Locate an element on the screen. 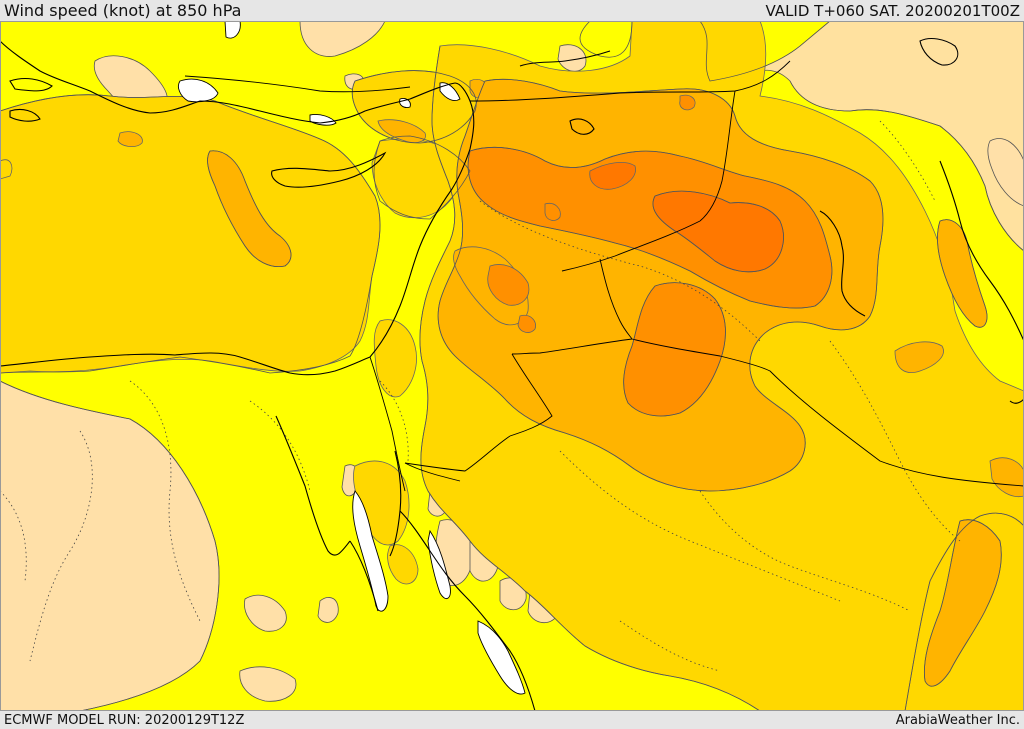 Image resolution: width=1024 pixels, height=729 pixels. gulf-of-suez is located at coordinates (370, 551).